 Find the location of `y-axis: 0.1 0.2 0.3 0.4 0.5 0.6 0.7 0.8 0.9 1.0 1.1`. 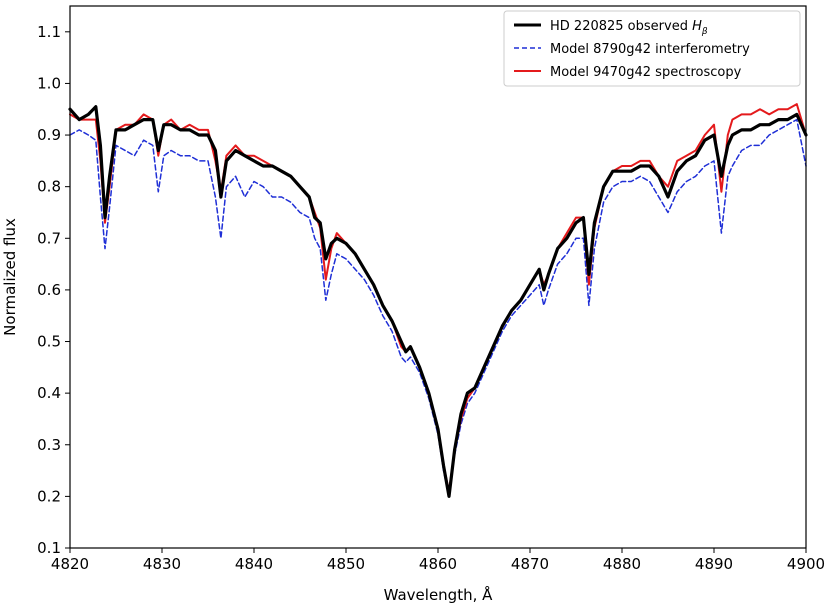

y-axis: 0.1 0.2 0.3 0.4 0.5 0.6 0.7 0.8 0.9 1.0 1.1 is located at coordinates (53, 290).